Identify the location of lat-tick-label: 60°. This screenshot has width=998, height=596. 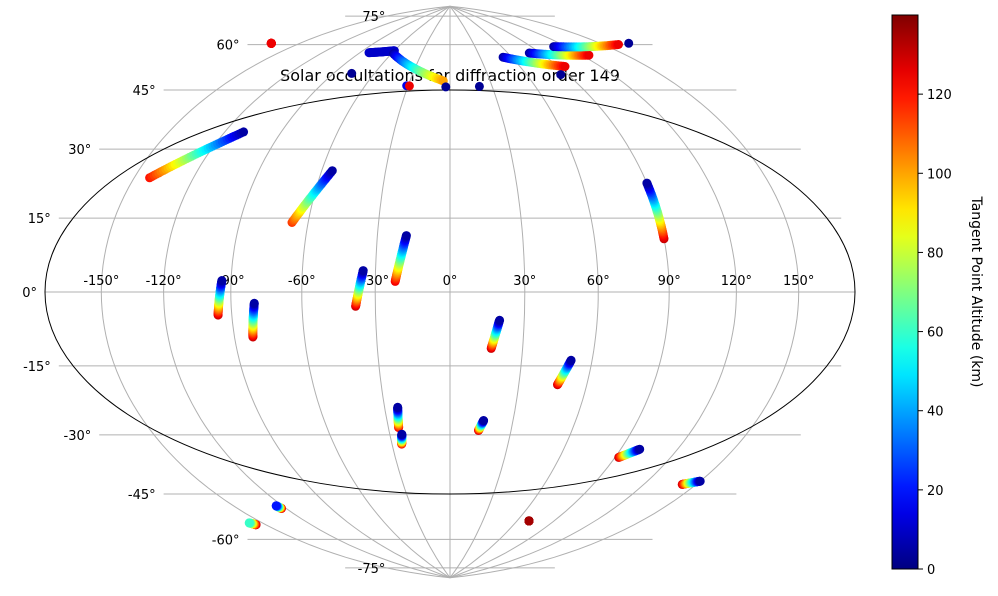
(227, 46).